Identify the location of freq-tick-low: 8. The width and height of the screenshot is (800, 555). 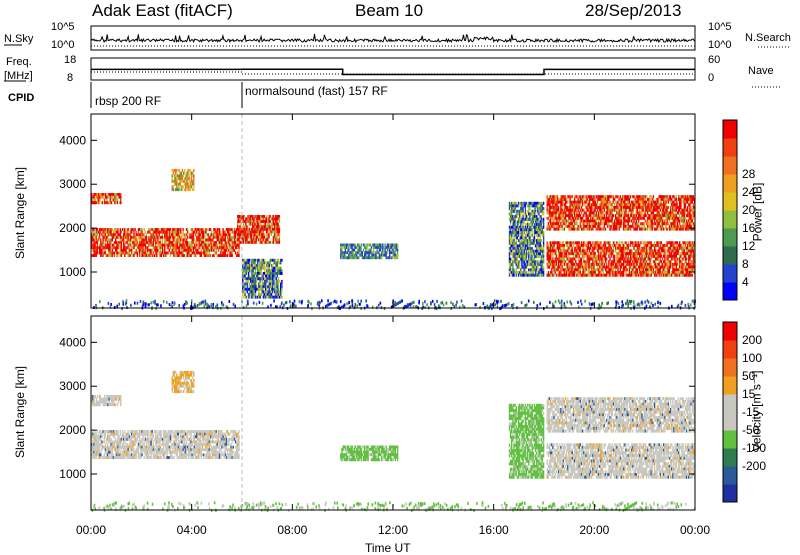
(70, 78).